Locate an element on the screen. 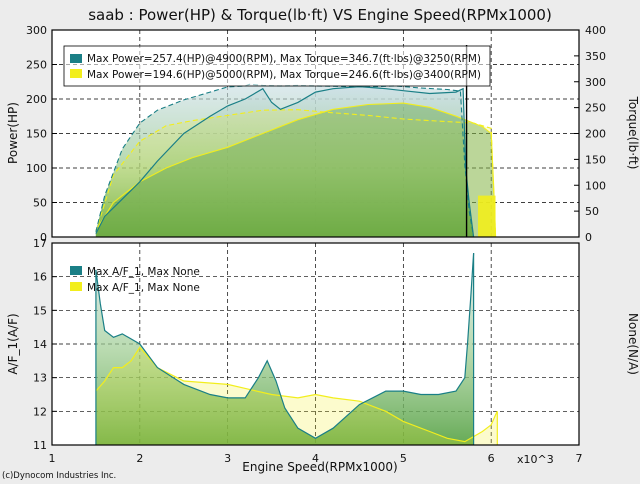 Image resolution: width=640 pixels, height=484 pixels. series-area-af-run2 is located at coordinates (296, 396).